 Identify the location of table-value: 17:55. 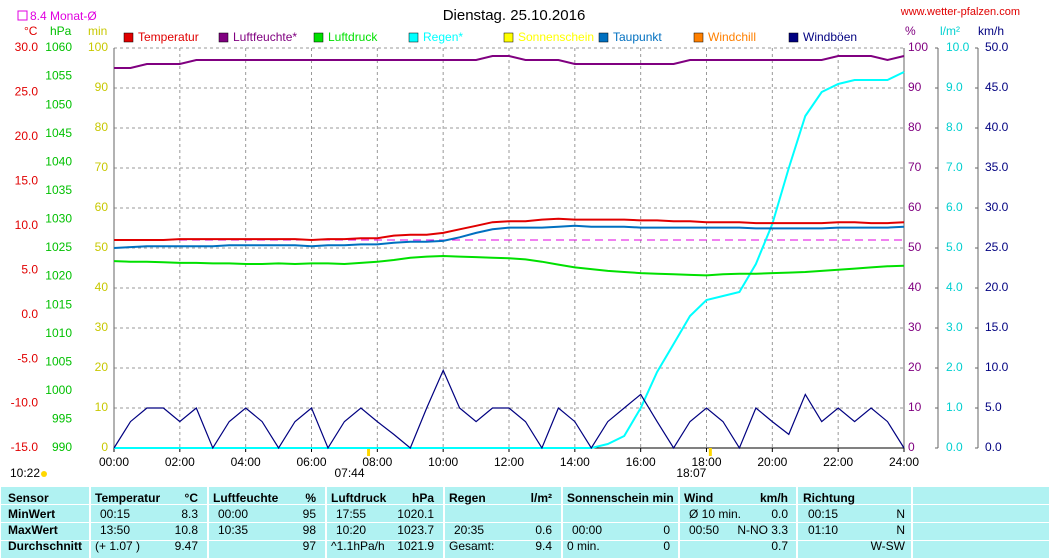
(351, 514).